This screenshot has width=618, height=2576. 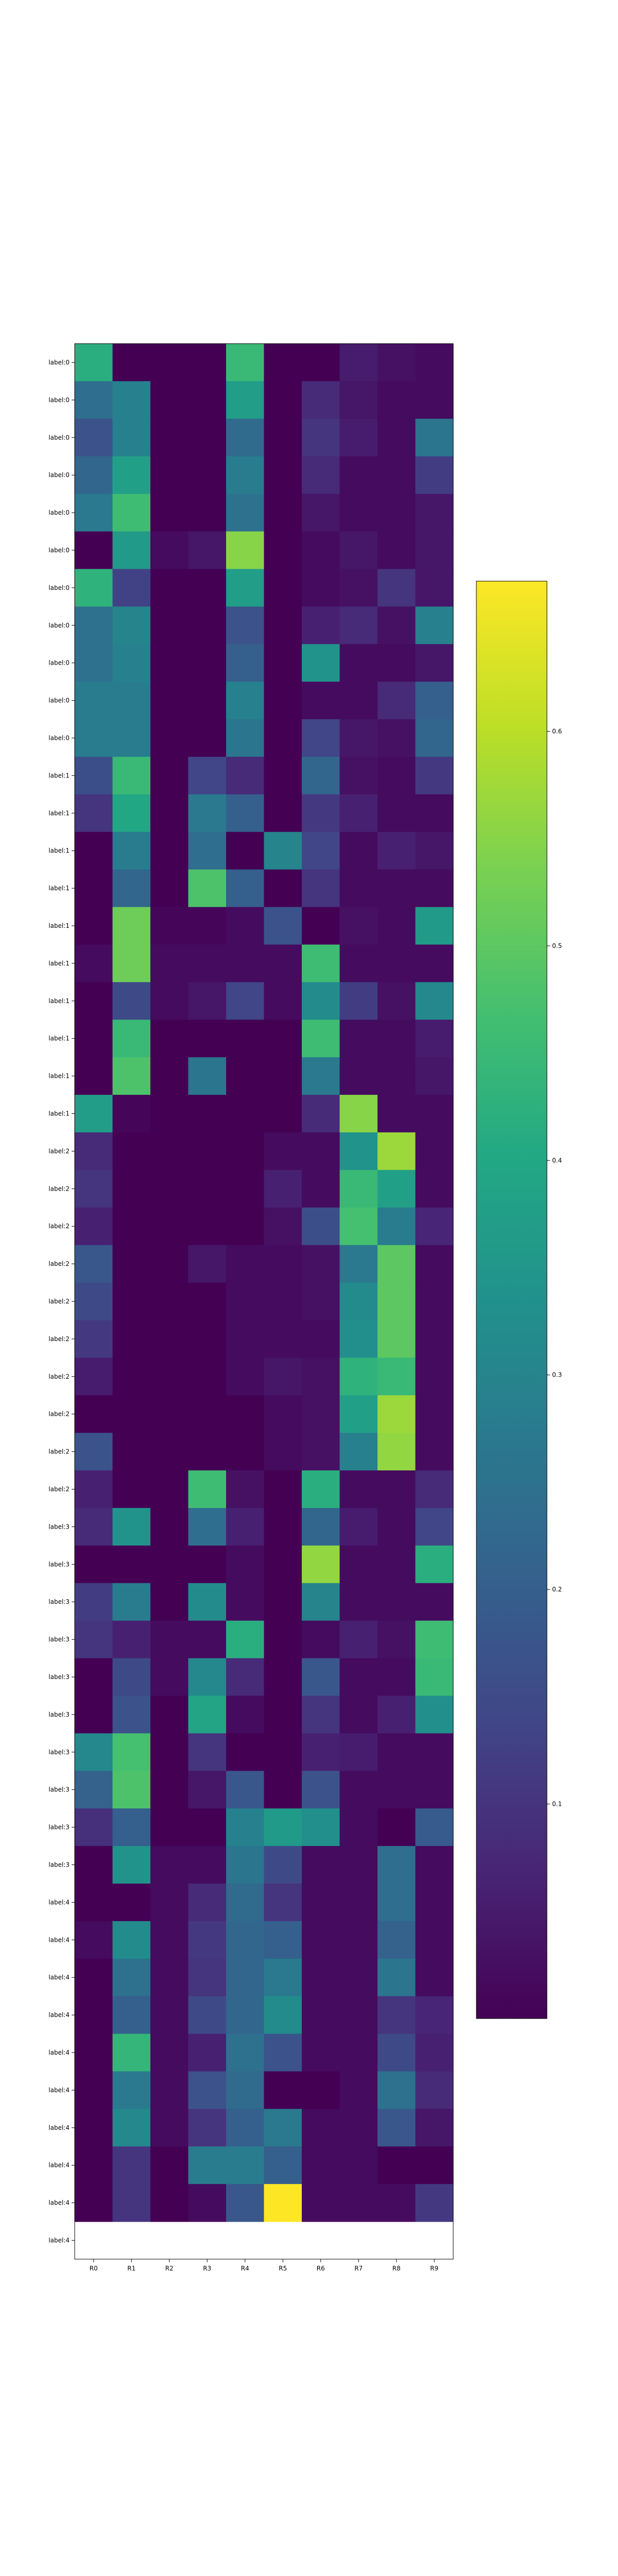 What do you see at coordinates (131, 2268) in the screenshot?
I see `x-tick-label: R1` at bounding box center [131, 2268].